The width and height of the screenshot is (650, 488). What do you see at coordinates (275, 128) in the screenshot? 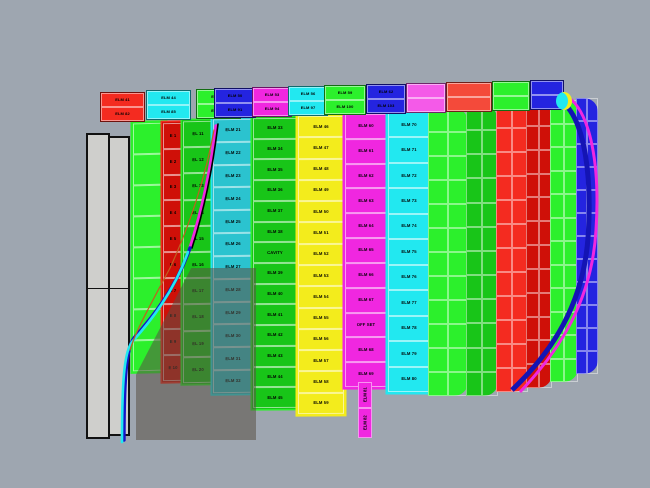
I see `mesh-cell: ELM 33` at bounding box center [275, 128].